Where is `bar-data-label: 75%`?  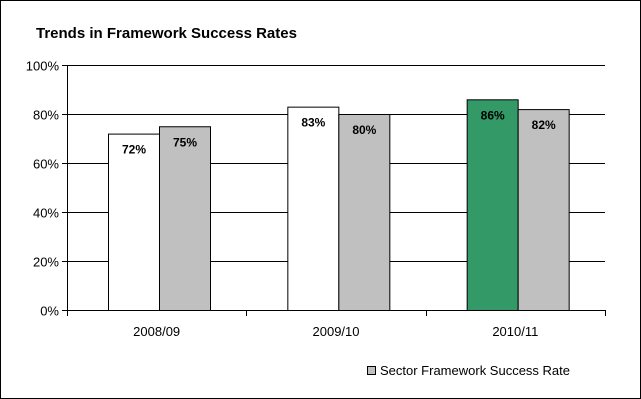
bar-data-label: 75% is located at coordinates (185, 142).